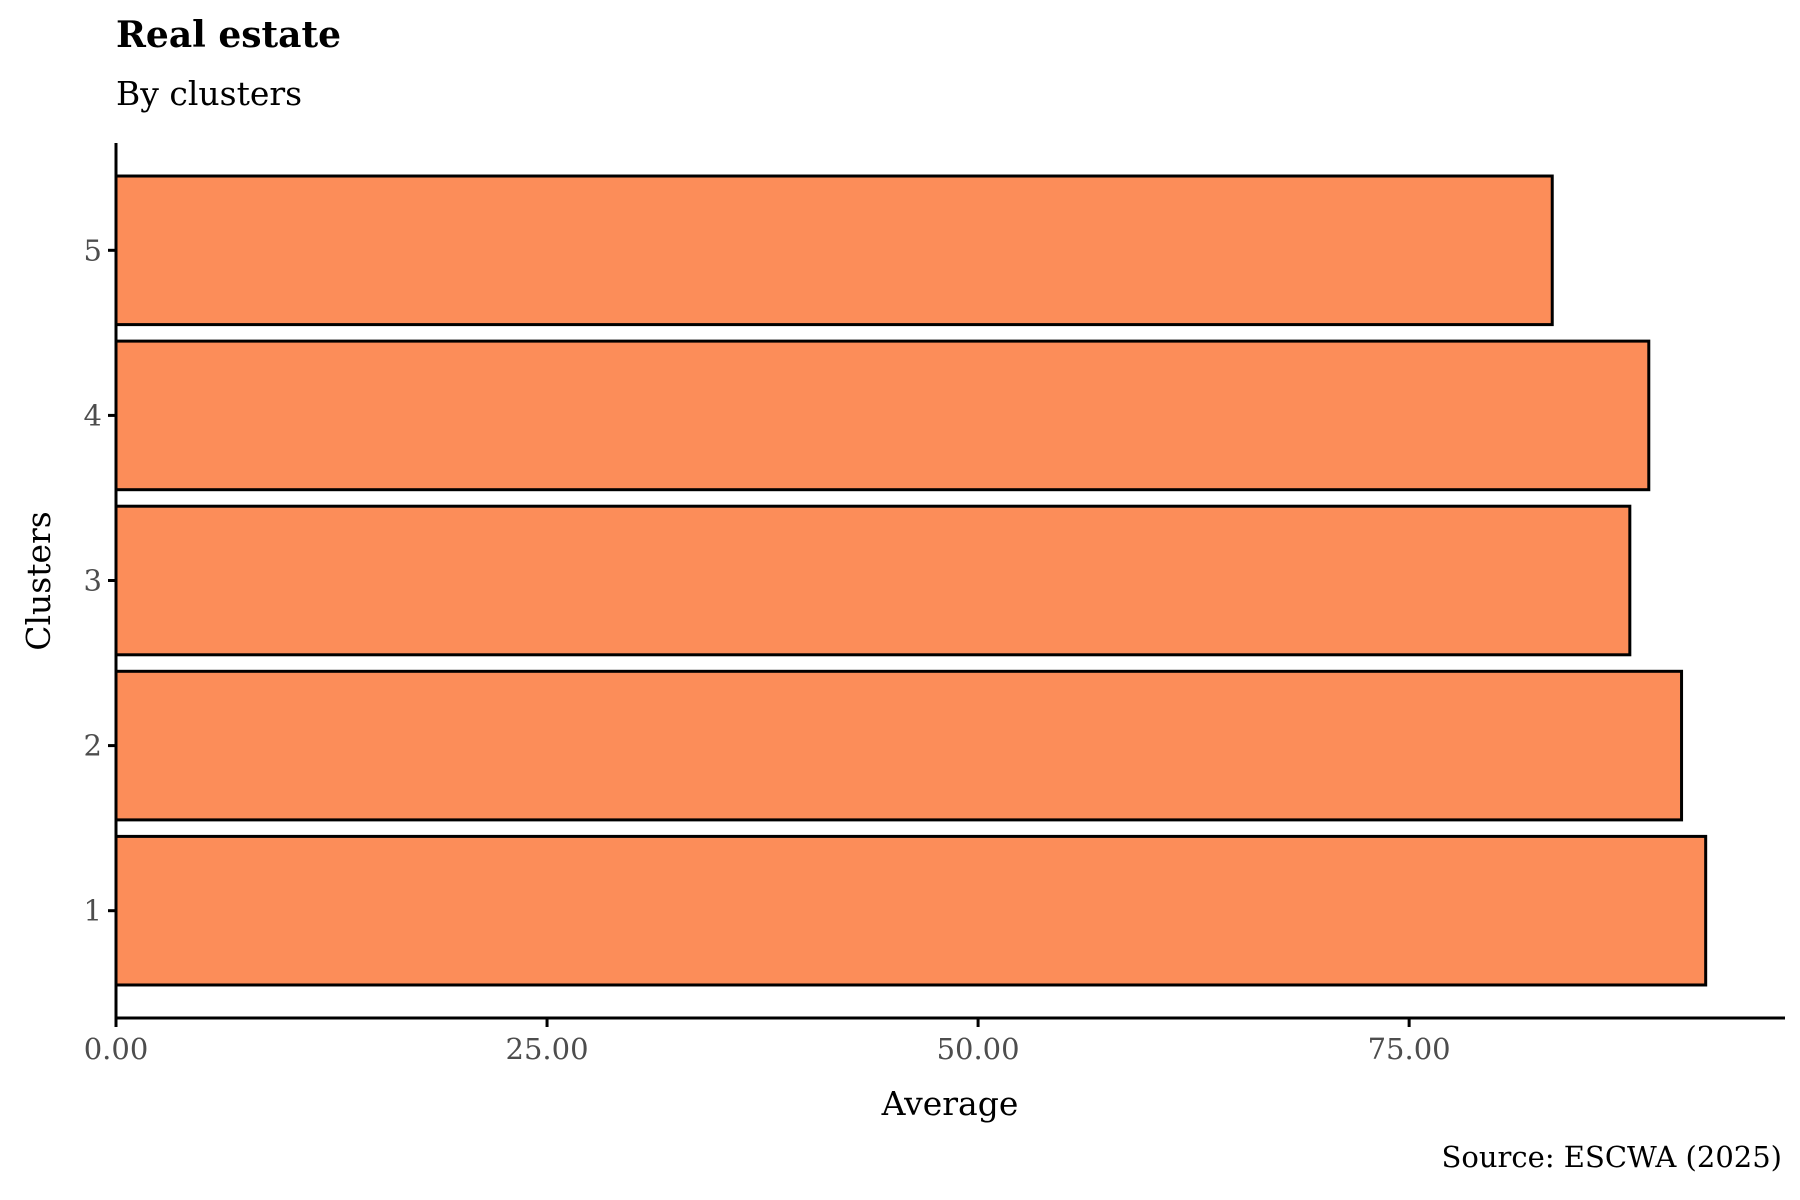 The width and height of the screenshot is (1800, 1200). Describe the element at coordinates (547, 1049) in the screenshot. I see `x-tick-label-1: 25.00` at that location.